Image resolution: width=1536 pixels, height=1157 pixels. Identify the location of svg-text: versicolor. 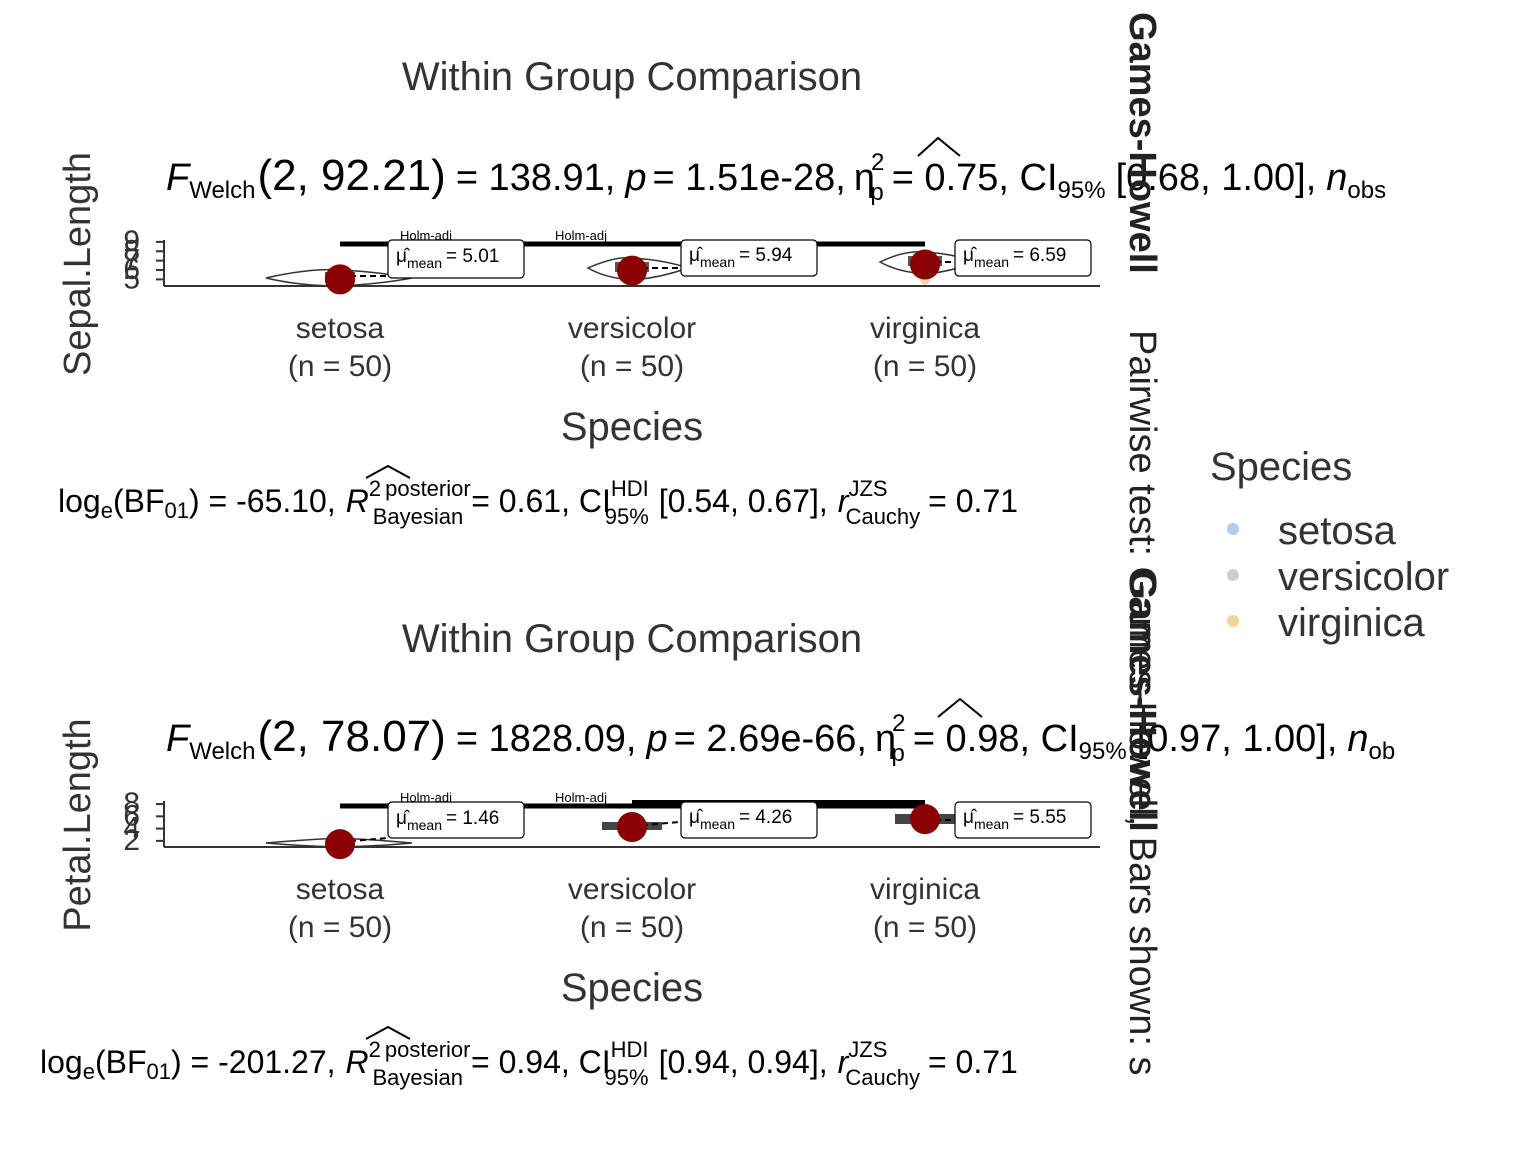
(1363, 577).